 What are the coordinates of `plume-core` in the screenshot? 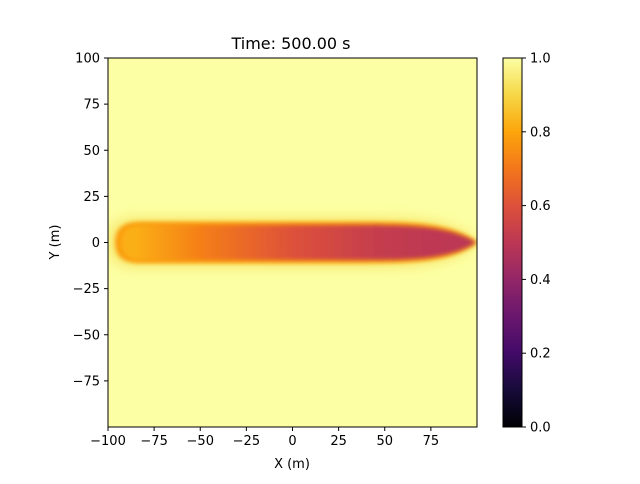 It's located at (298, 242).